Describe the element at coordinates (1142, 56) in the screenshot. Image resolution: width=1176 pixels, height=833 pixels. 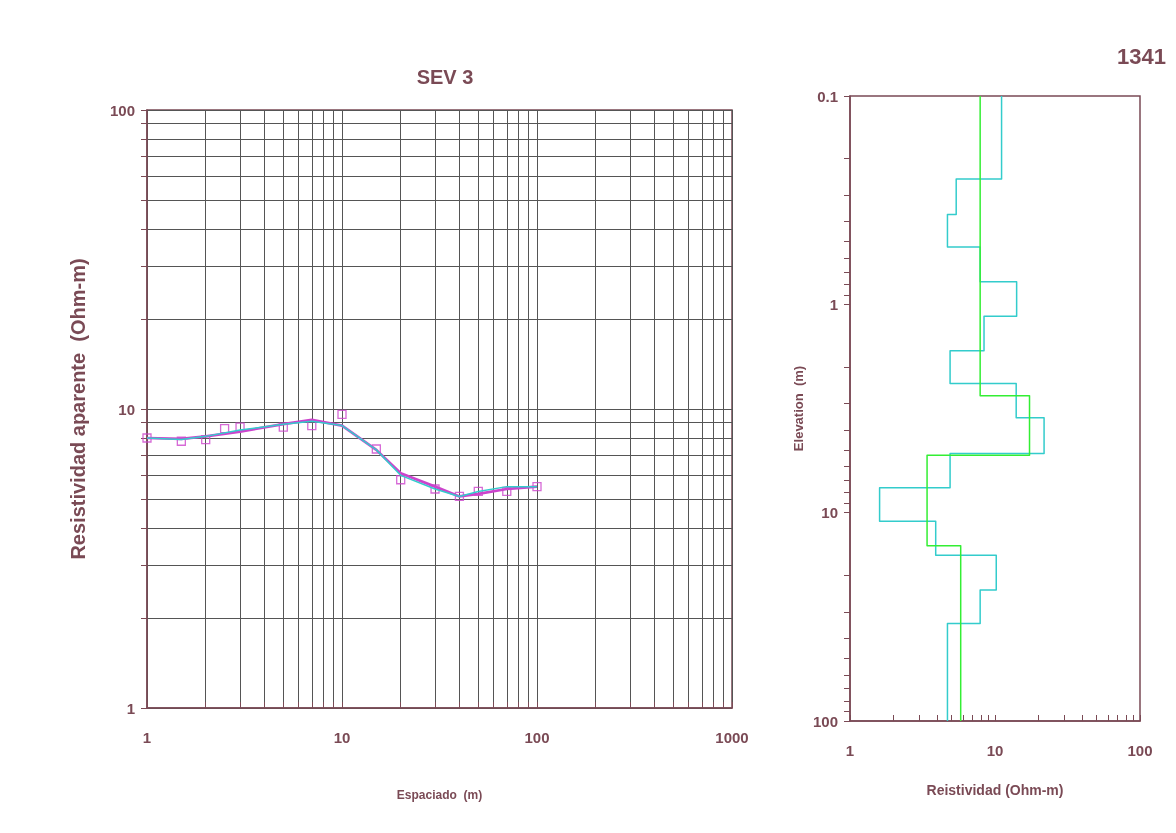
I see `text: 1341` at that location.